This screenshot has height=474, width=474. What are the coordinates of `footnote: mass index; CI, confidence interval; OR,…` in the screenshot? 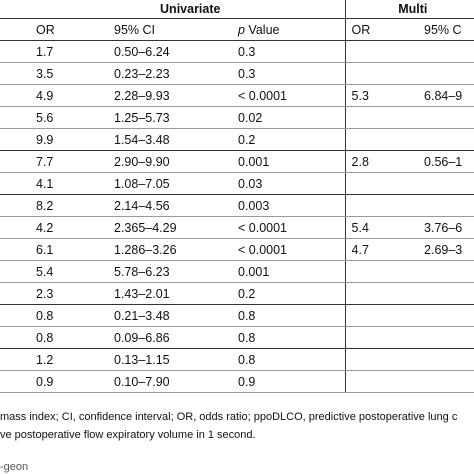 It's located at (229, 417).